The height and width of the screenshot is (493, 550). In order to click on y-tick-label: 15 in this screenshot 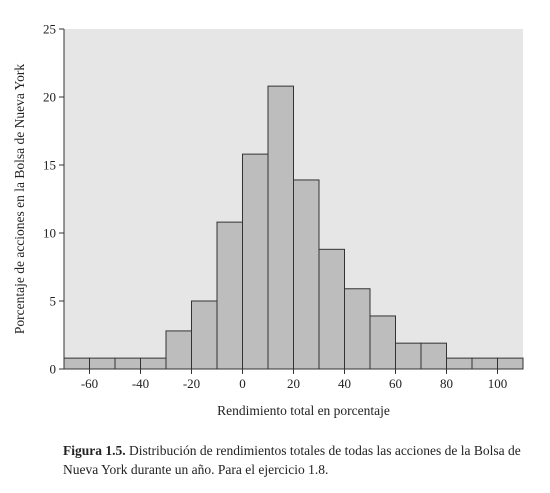, I will do `click(49, 165)`.